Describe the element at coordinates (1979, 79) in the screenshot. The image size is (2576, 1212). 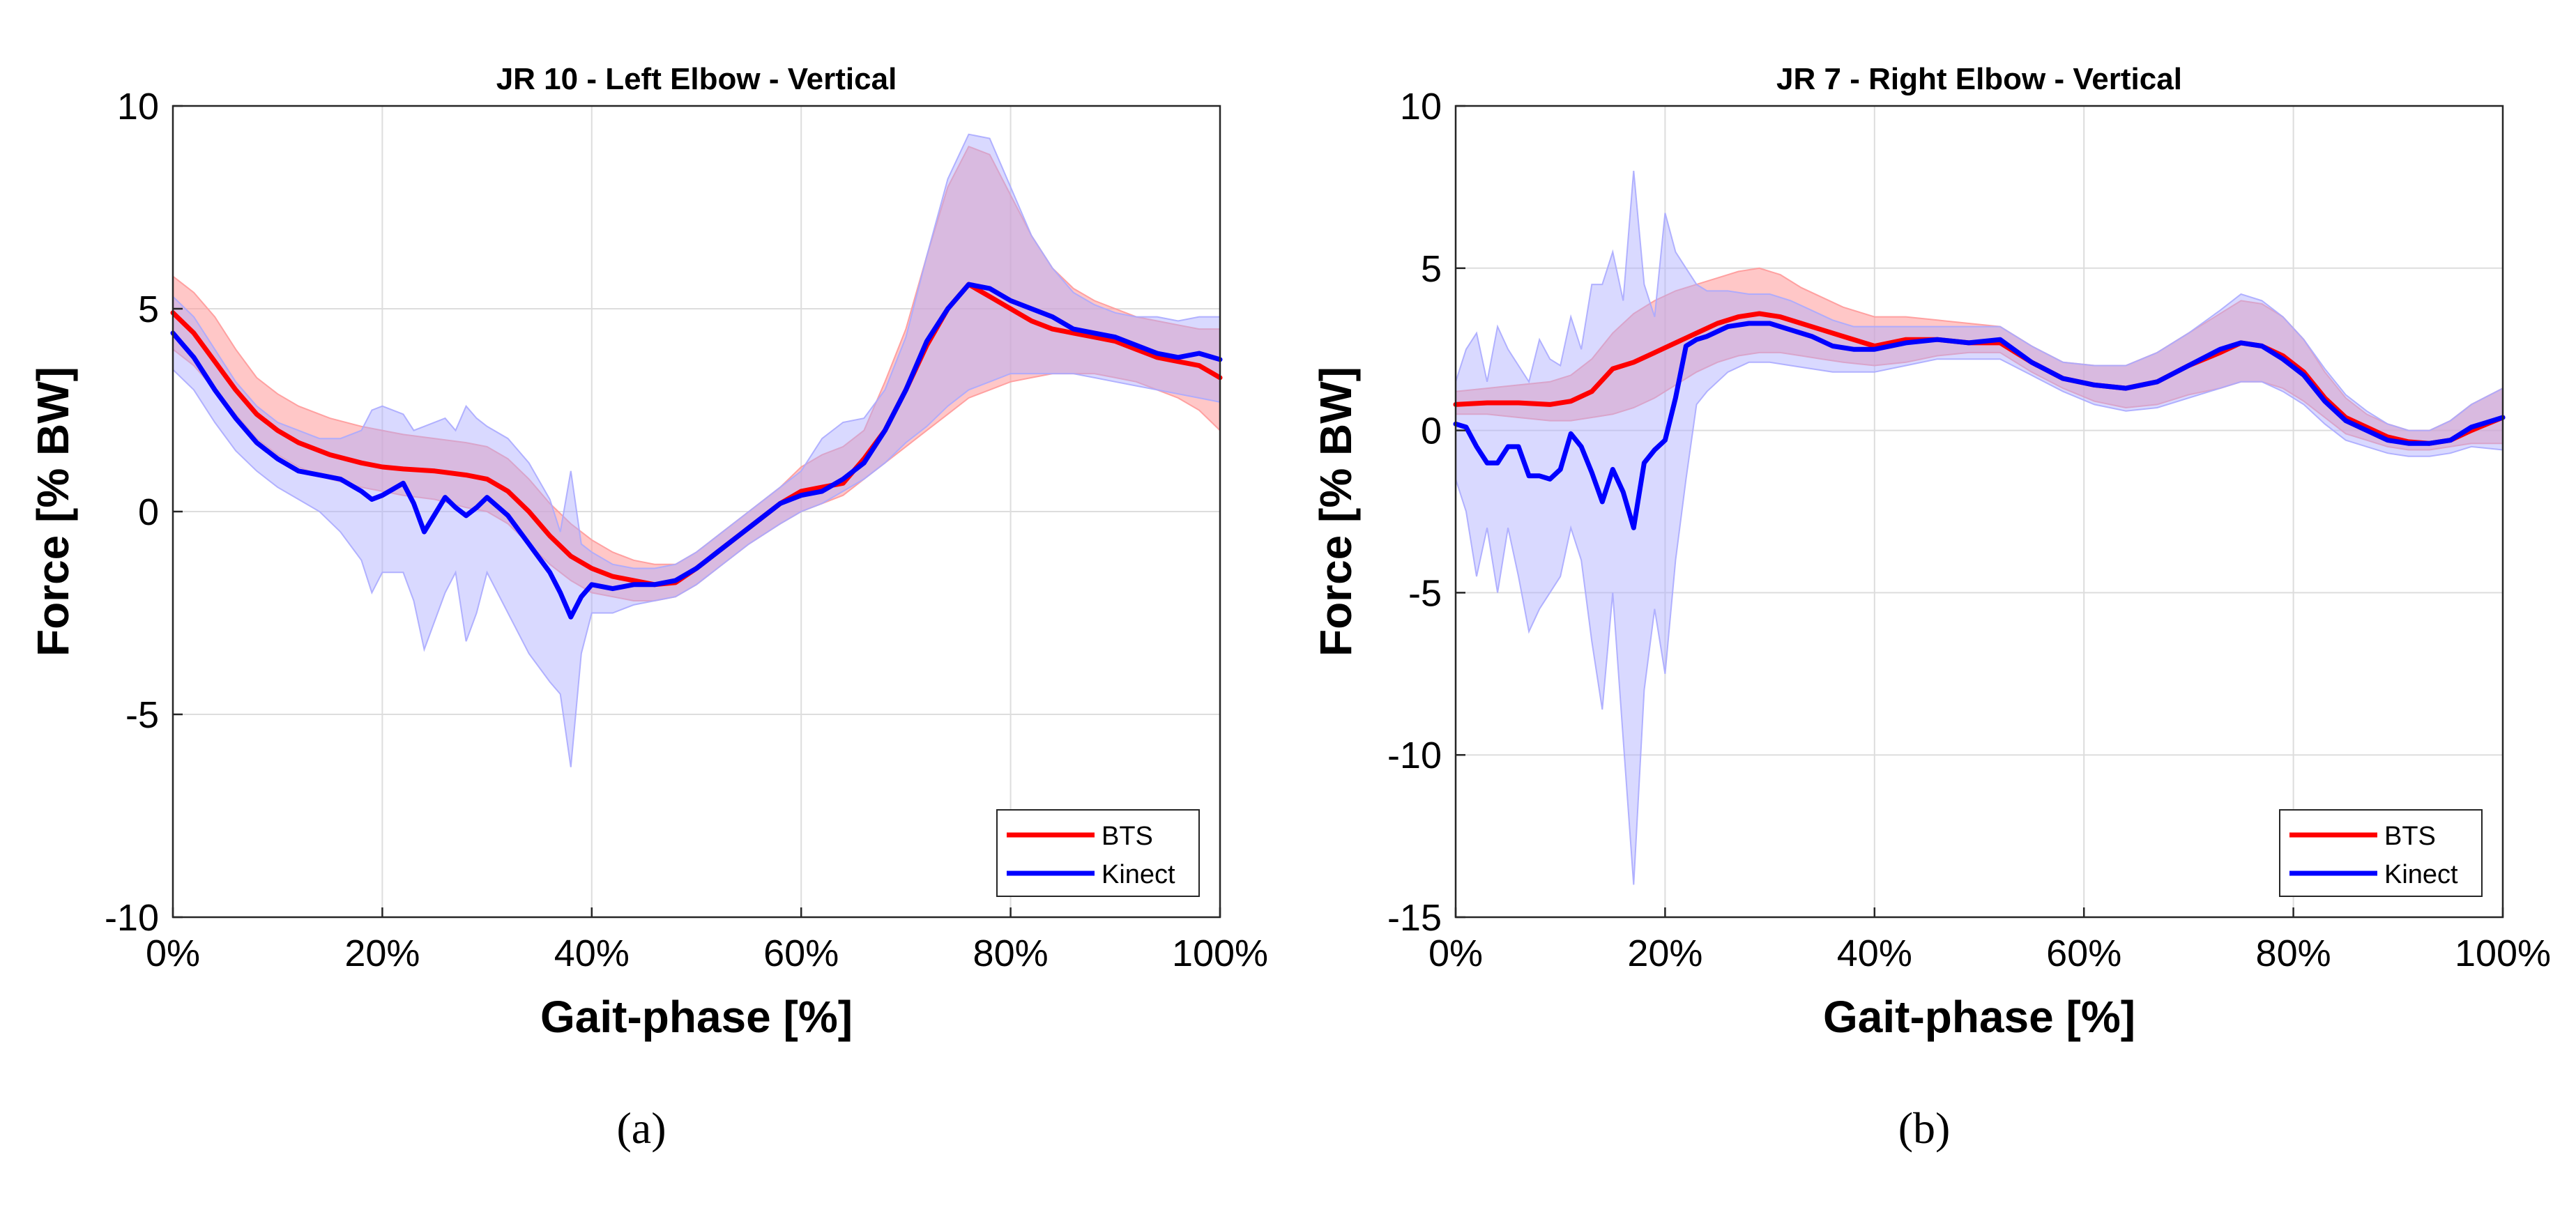
I see `chart-title: JR 7 - Right Elbow - Vertical` at that location.